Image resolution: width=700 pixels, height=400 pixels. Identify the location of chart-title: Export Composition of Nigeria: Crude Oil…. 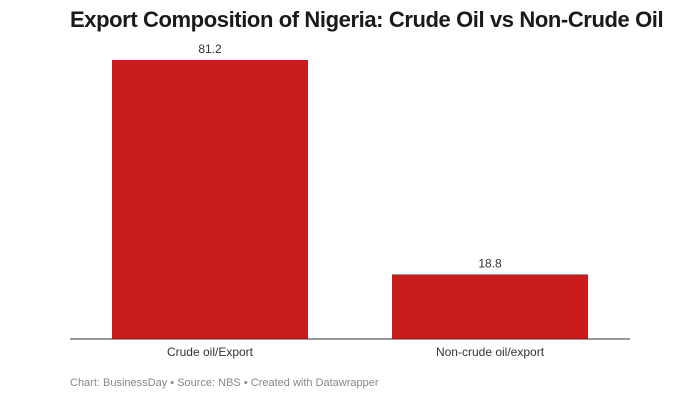
(367, 19).